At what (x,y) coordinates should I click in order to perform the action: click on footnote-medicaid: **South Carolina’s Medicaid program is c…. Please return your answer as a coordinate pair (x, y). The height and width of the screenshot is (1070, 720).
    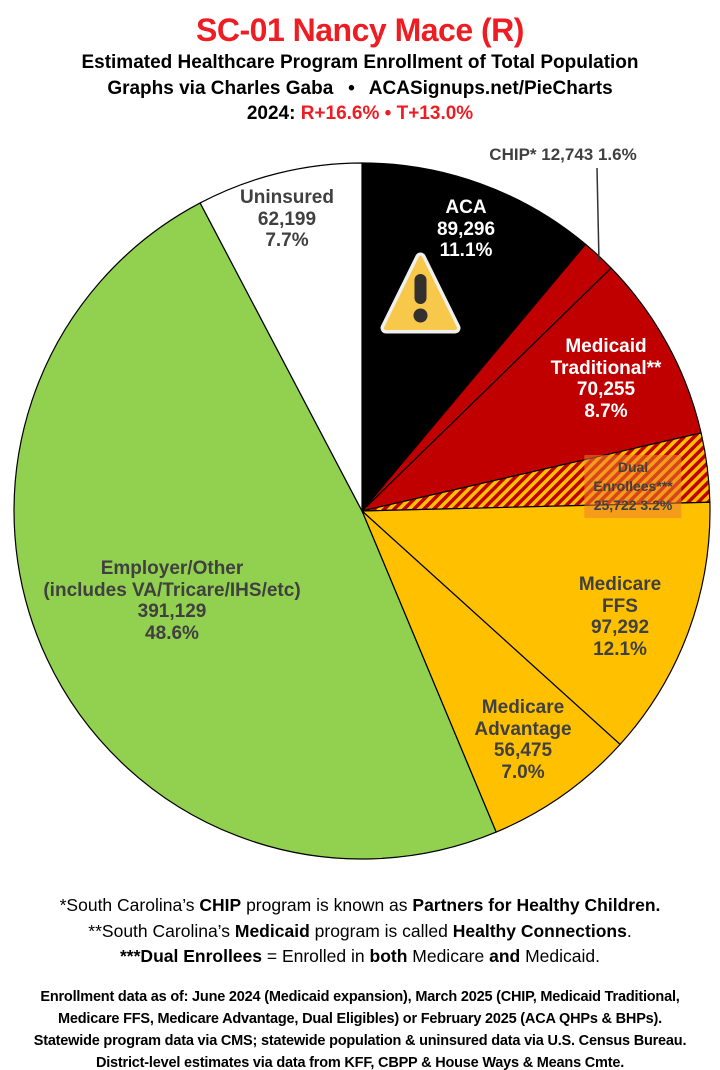
    Looking at the image, I should click on (360, 930).